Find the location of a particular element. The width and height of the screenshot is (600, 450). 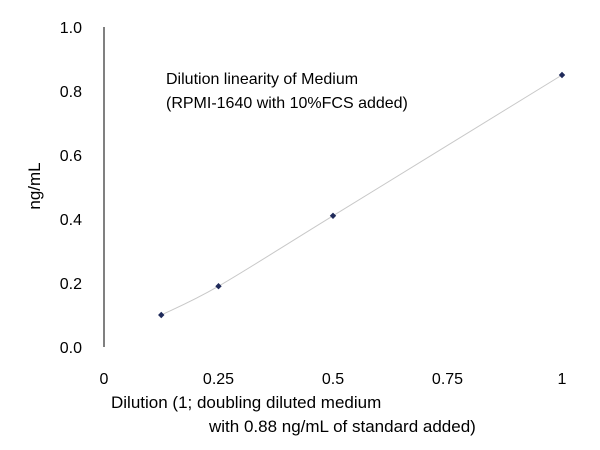

x-axis-title-line-1: Dilution (1; doubling diluted medium is located at coordinates (246, 402).